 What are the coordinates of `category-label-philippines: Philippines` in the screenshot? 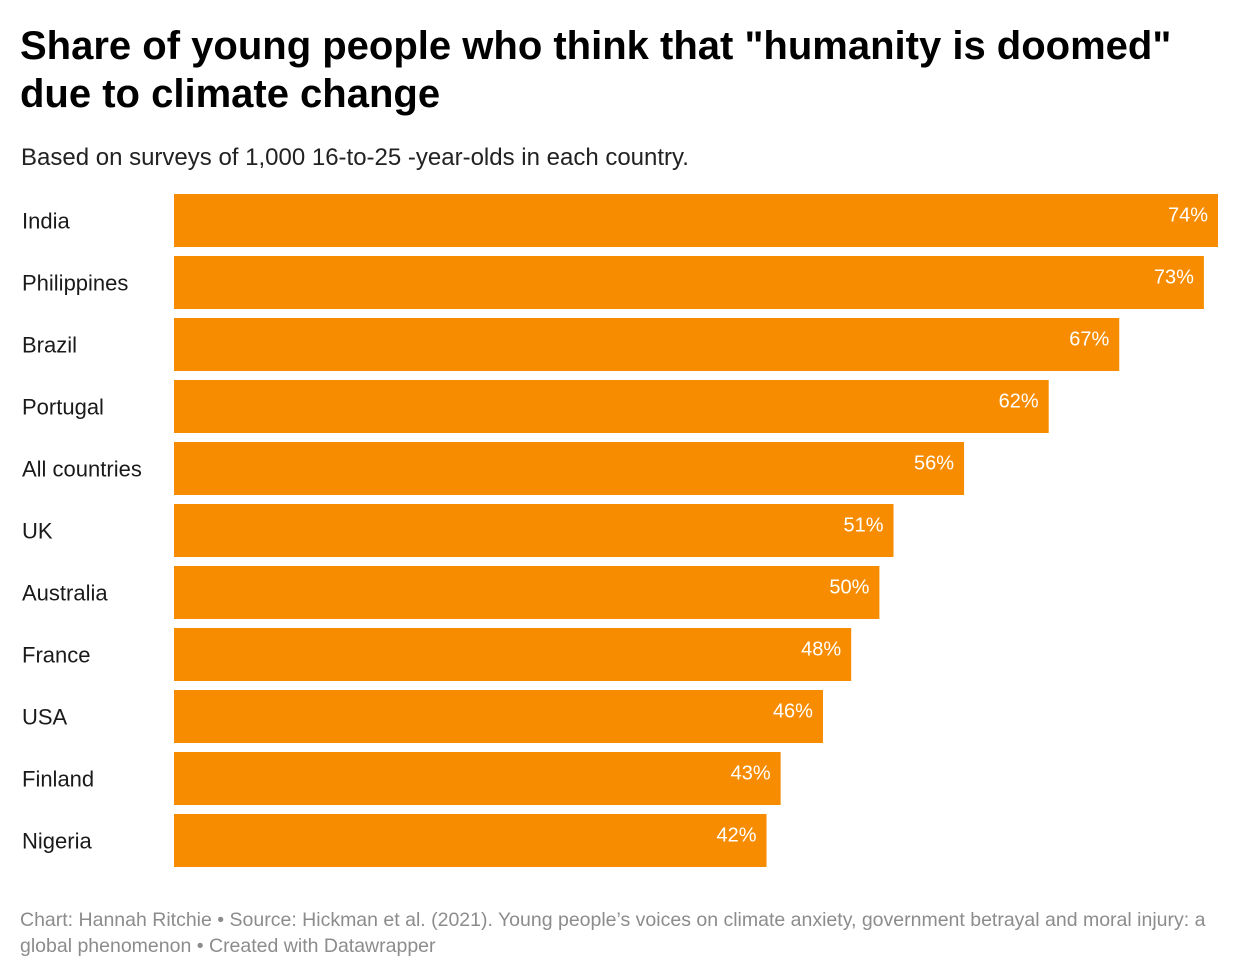 It's located at (75, 283).